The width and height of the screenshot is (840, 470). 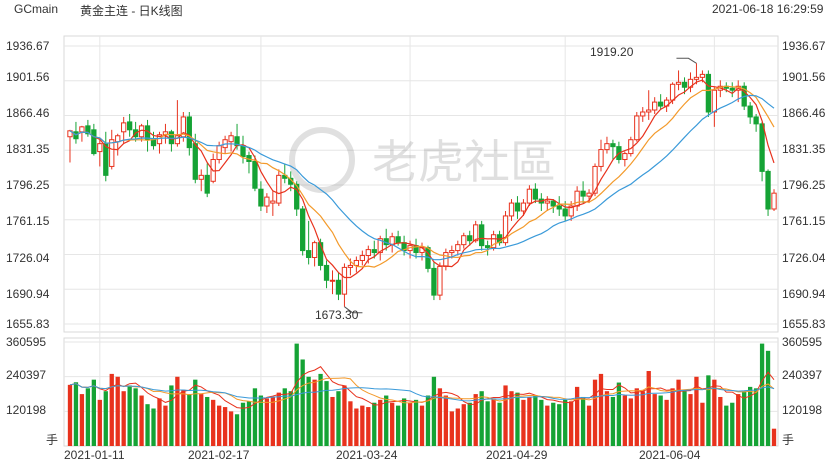 I want to click on volume-tick-left: 360595, so click(x=26, y=342).